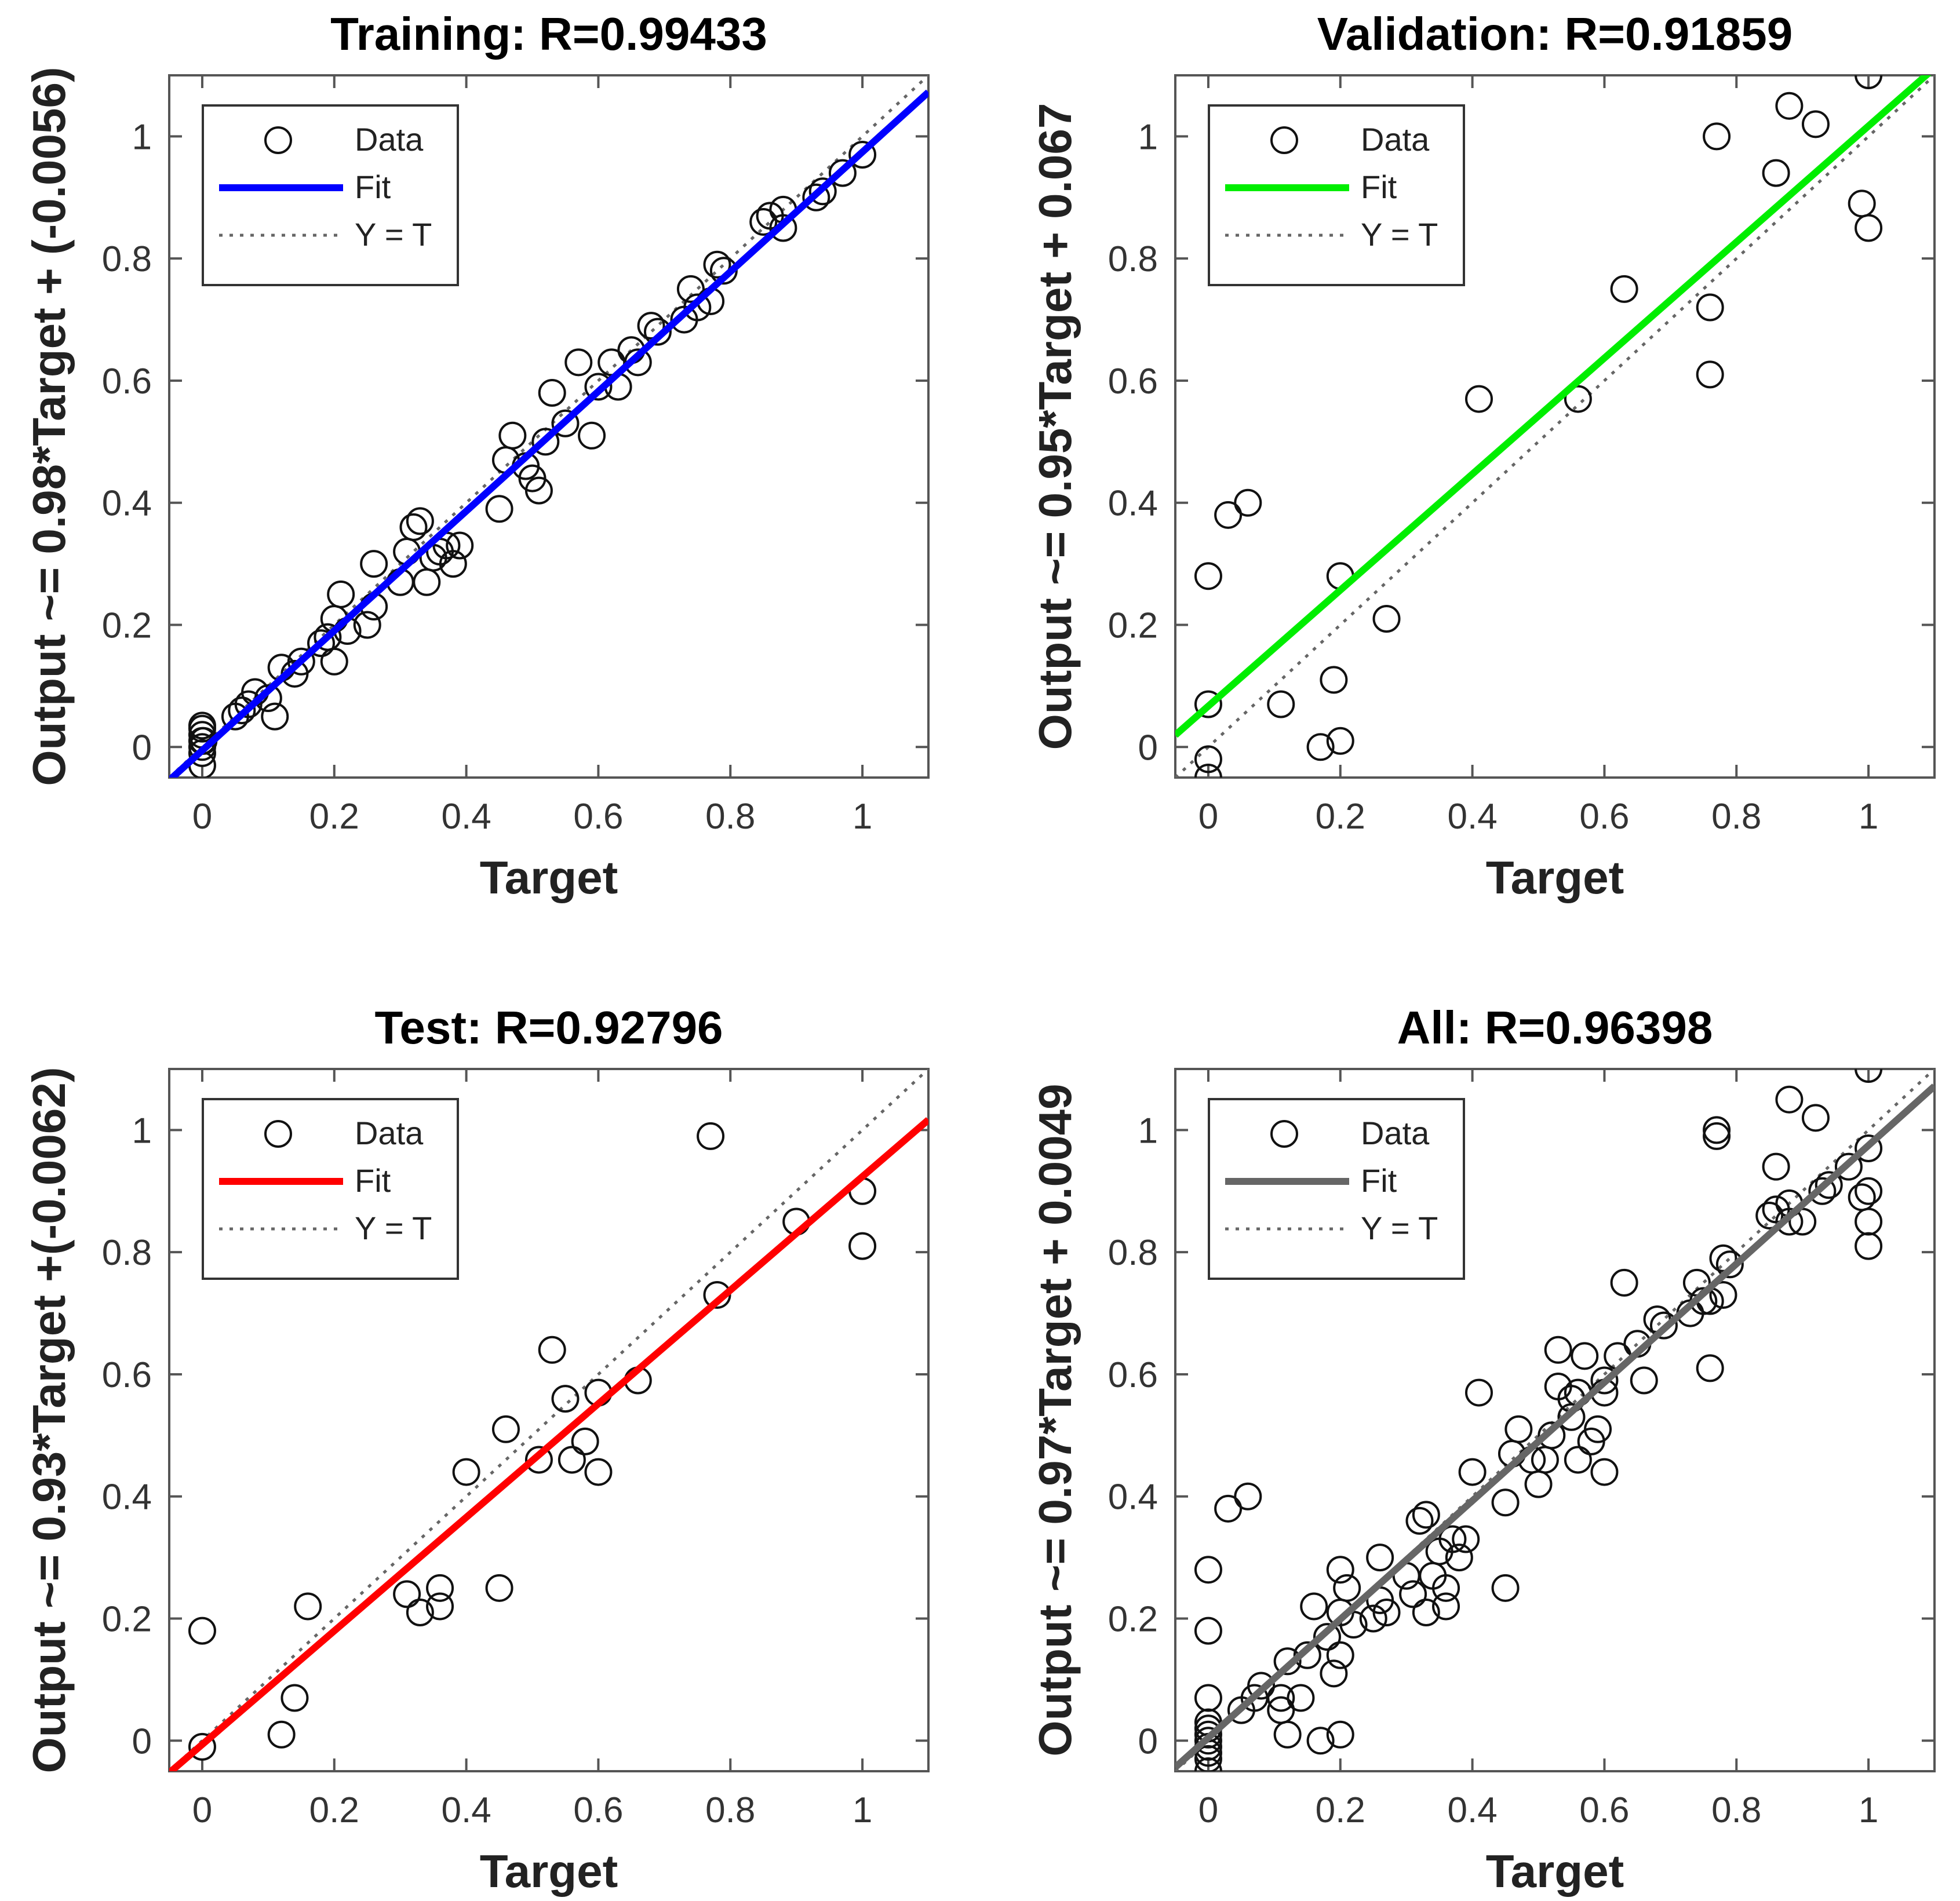  What do you see at coordinates (598, 817) in the screenshot?
I see `x-tick-label: 0.6` at bounding box center [598, 817].